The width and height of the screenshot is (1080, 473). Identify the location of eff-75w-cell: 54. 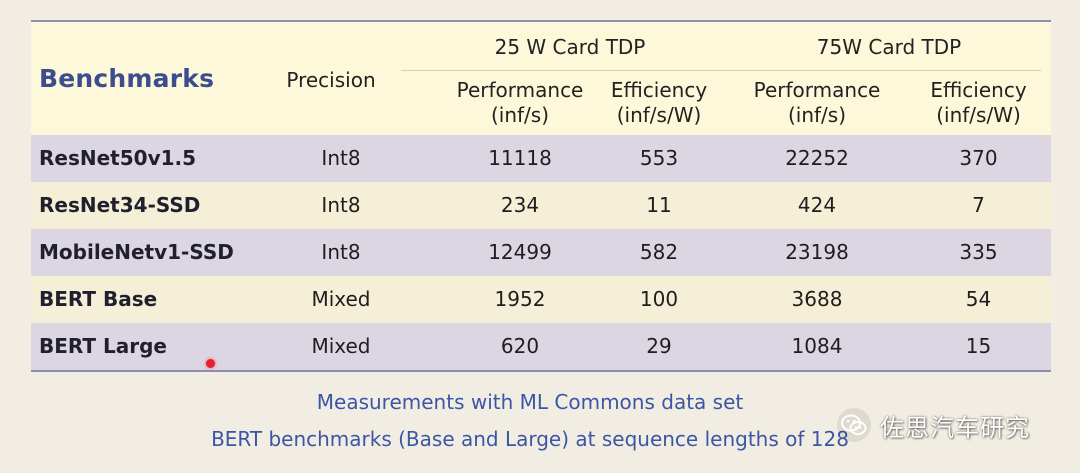
(978, 299).